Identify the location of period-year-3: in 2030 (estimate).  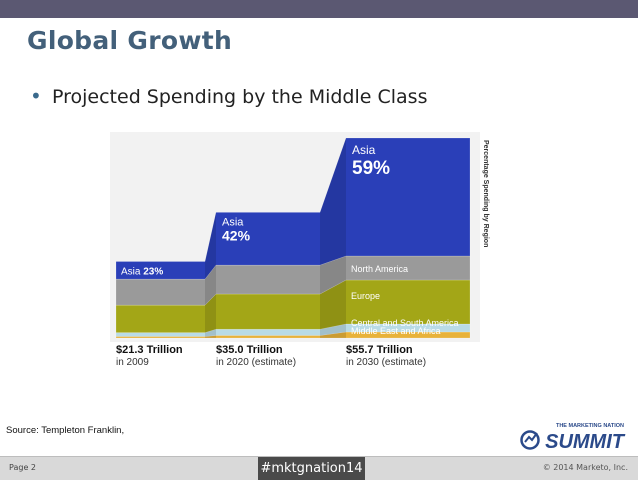
(386, 362).